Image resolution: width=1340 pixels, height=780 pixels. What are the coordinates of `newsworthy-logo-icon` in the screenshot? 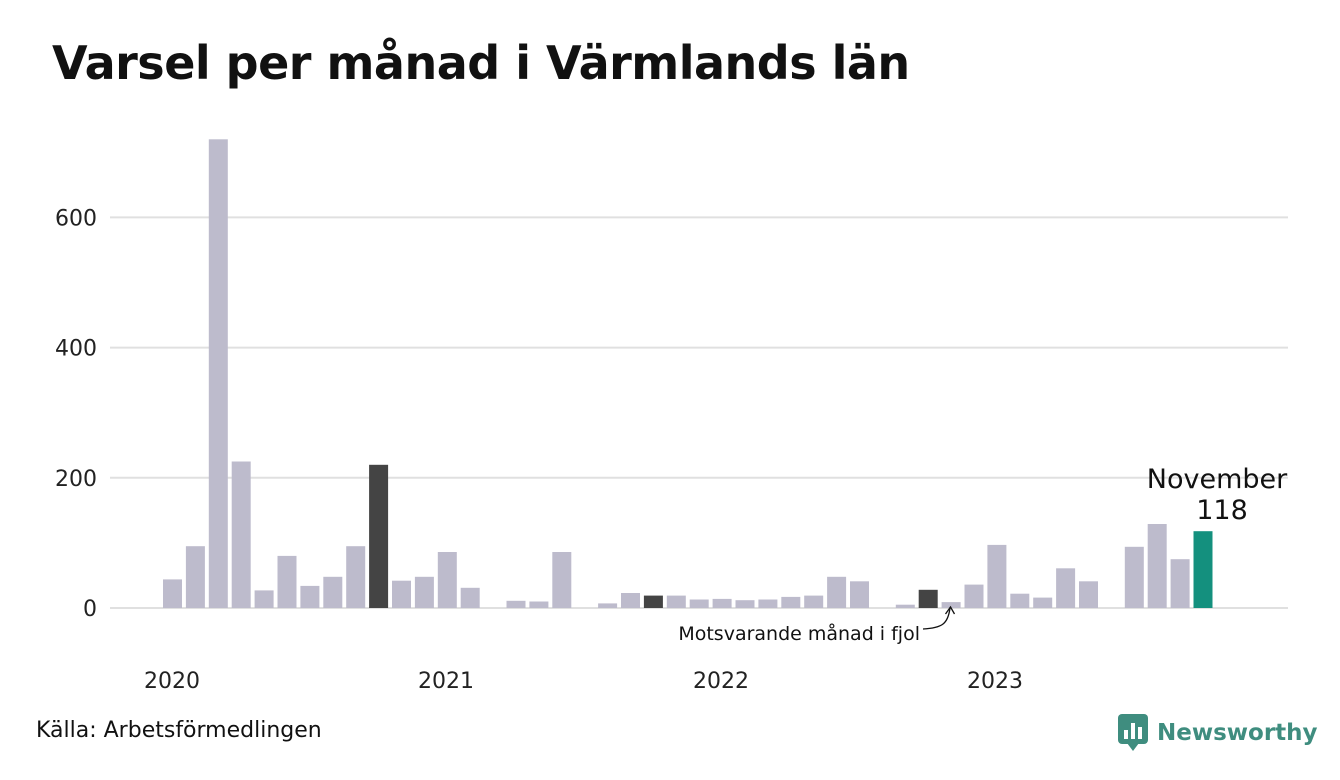 It's located at (1133, 732).